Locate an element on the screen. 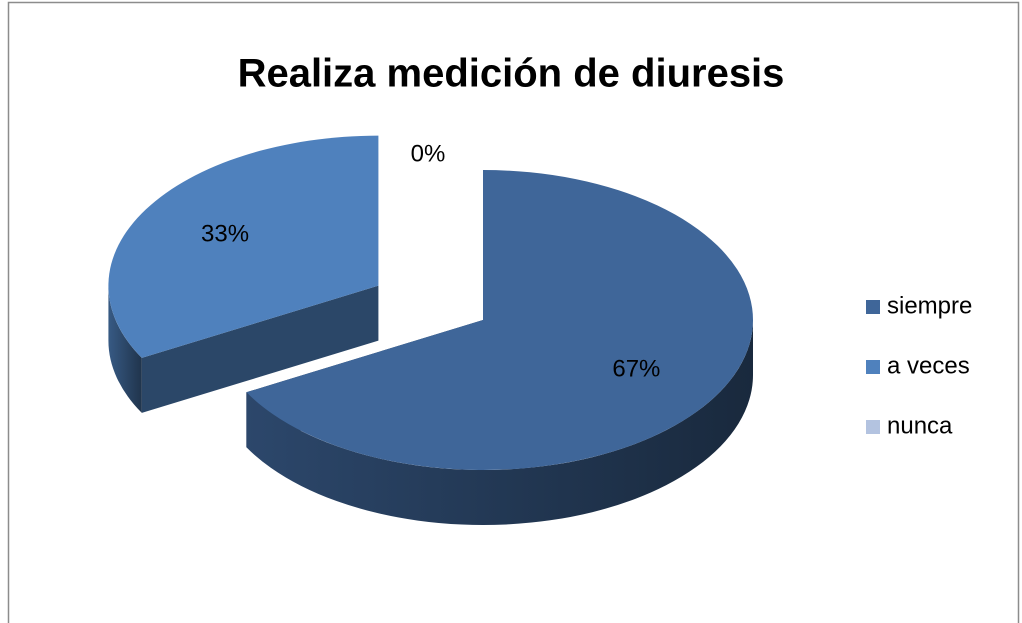 This screenshot has width=1022, height=623. slice-group is located at coordinates (243, 274).